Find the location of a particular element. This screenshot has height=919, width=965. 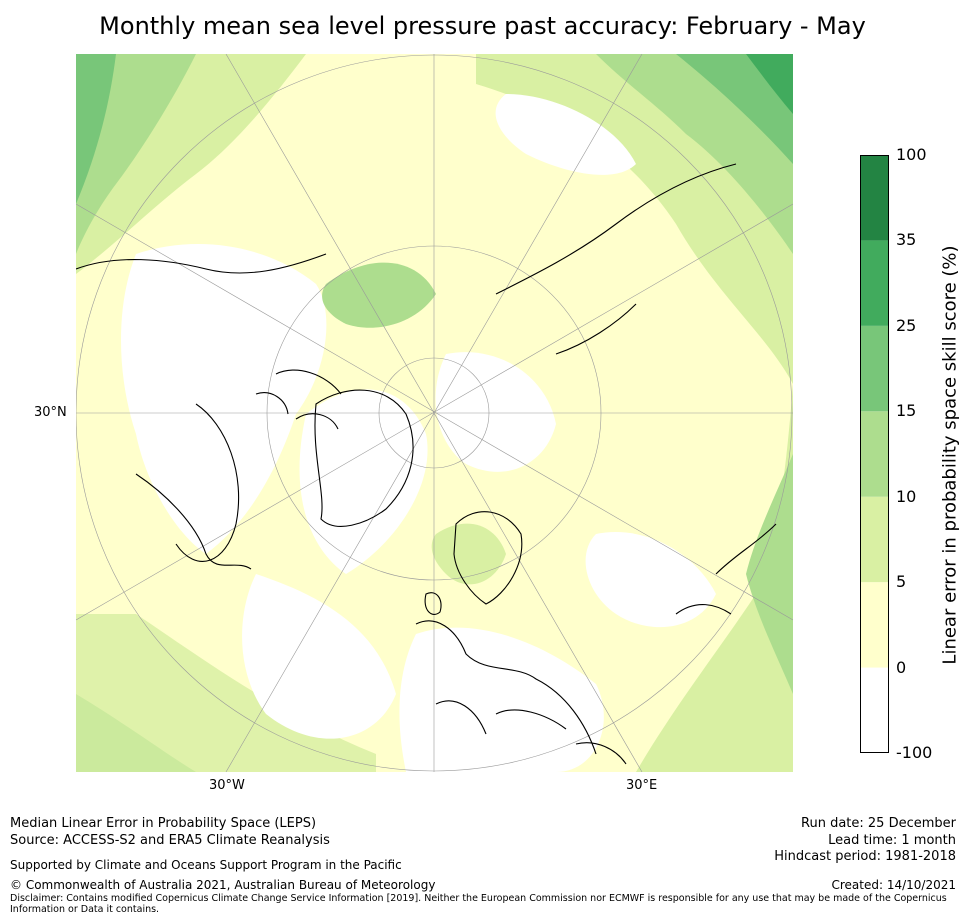

skill-region-east is located at coordinates (714, 578).